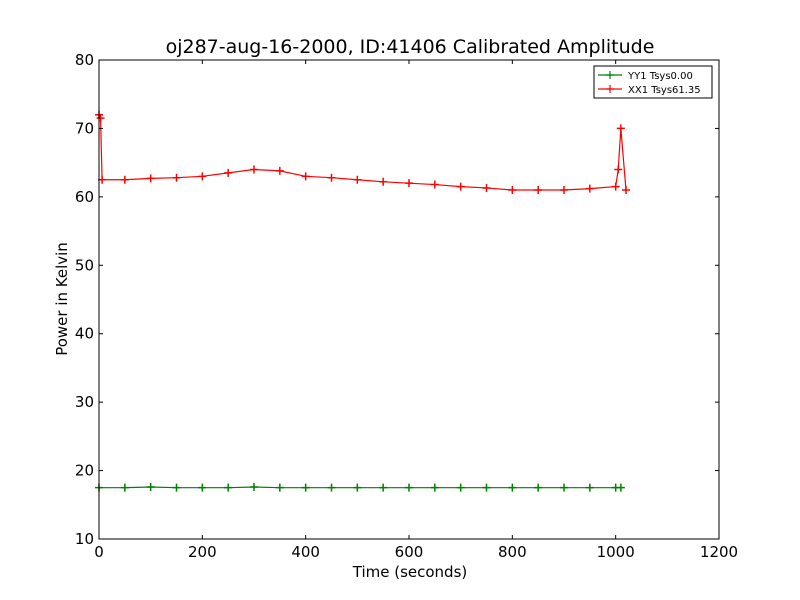 The width and height of the screenshot is (800, 600). What do you see at coordinates (616, 552) in the screenshot?
I see `x-tick-label: 1000` at bounding box center [616, 552].